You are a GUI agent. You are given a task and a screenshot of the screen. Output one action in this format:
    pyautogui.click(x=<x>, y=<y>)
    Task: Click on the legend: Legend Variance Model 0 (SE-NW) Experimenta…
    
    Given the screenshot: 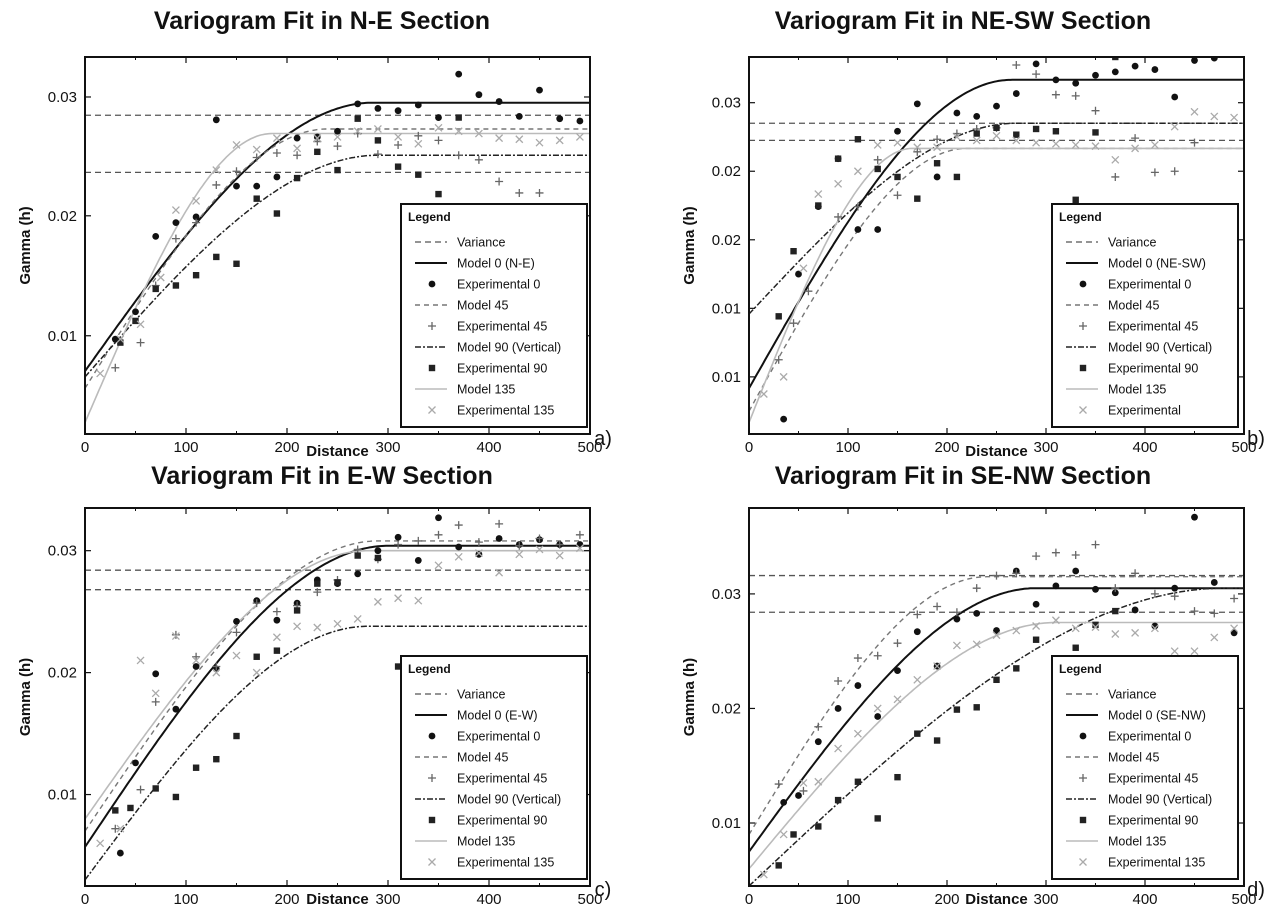 What is the action you would take?
    pyautogui.click(x=1145, y=767)
    